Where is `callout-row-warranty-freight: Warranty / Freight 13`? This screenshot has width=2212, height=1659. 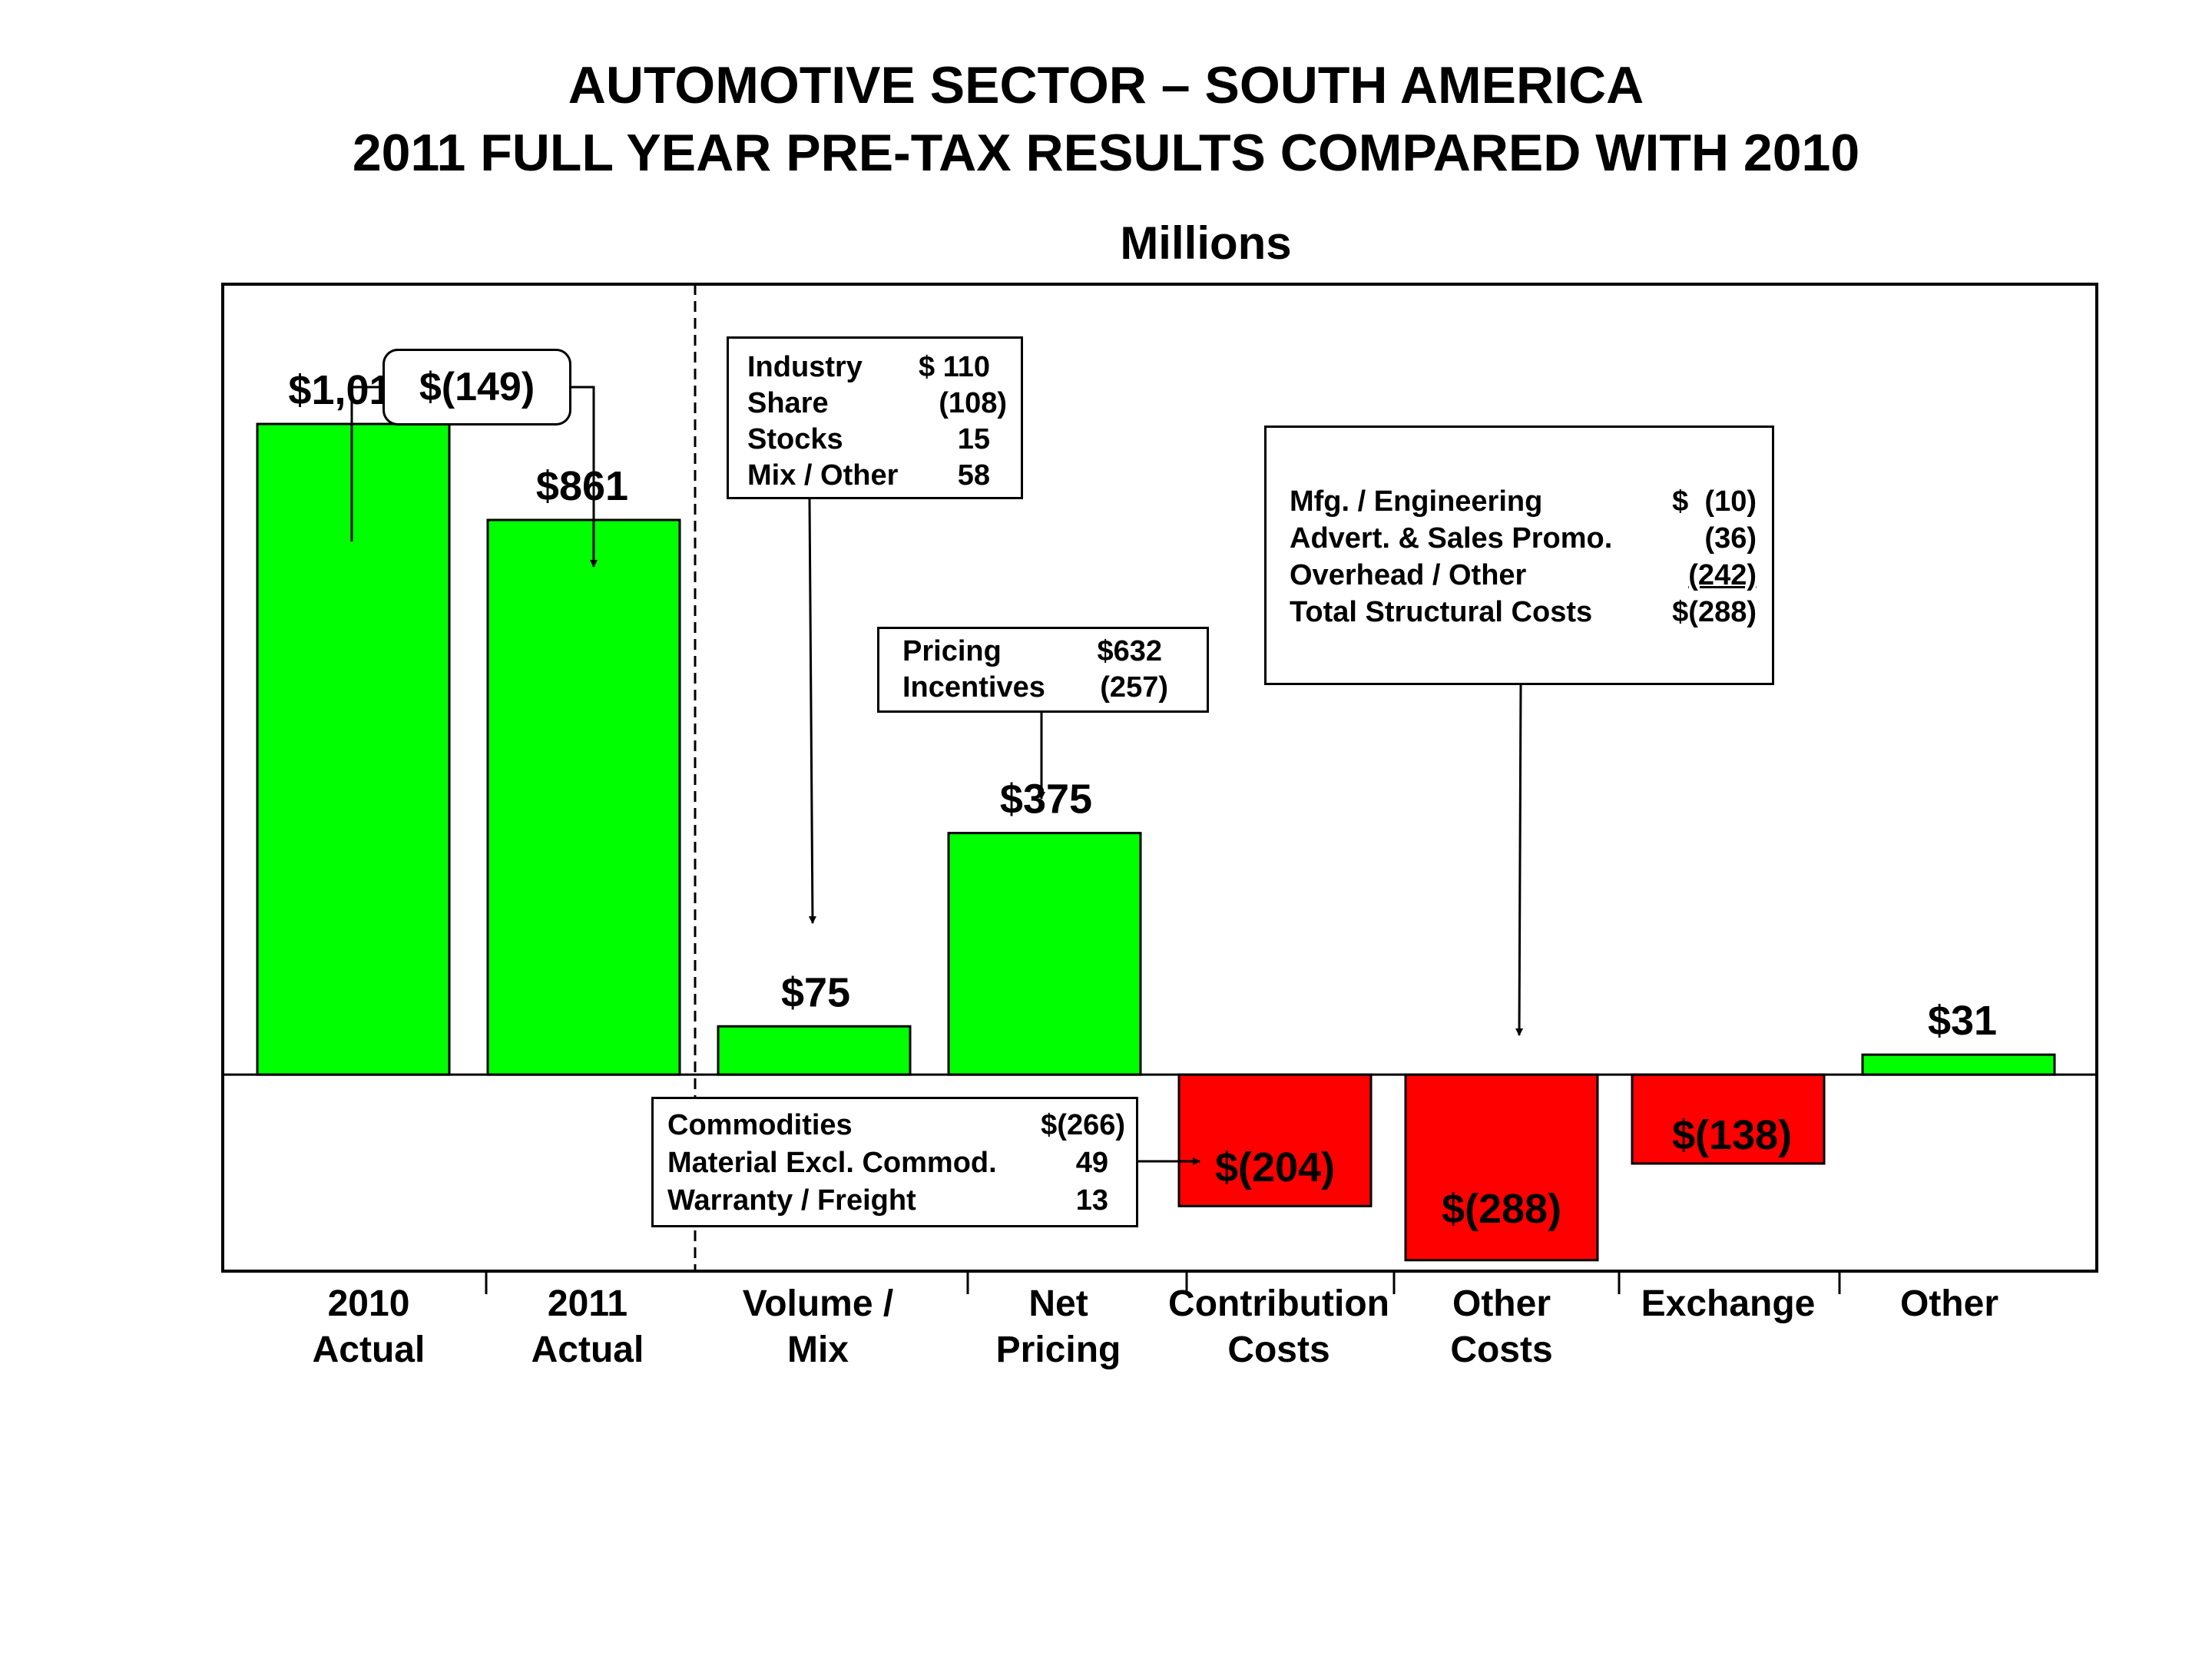
callout-row-warranty-freight: Warranty / Freight 13 is located at coordinates (887, 1200).